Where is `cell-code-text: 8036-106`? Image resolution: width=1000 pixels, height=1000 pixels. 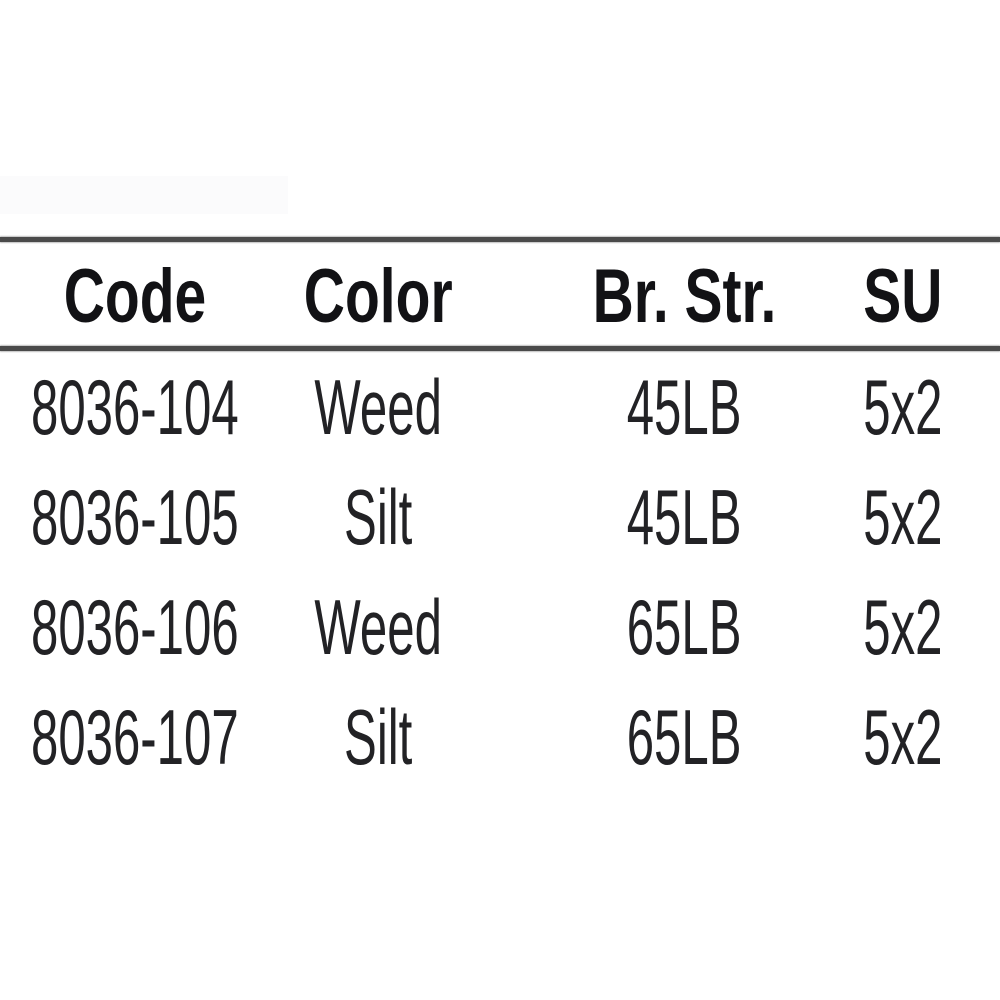
cell-code-text: 8036-106 is located at coordinates (135, 626).